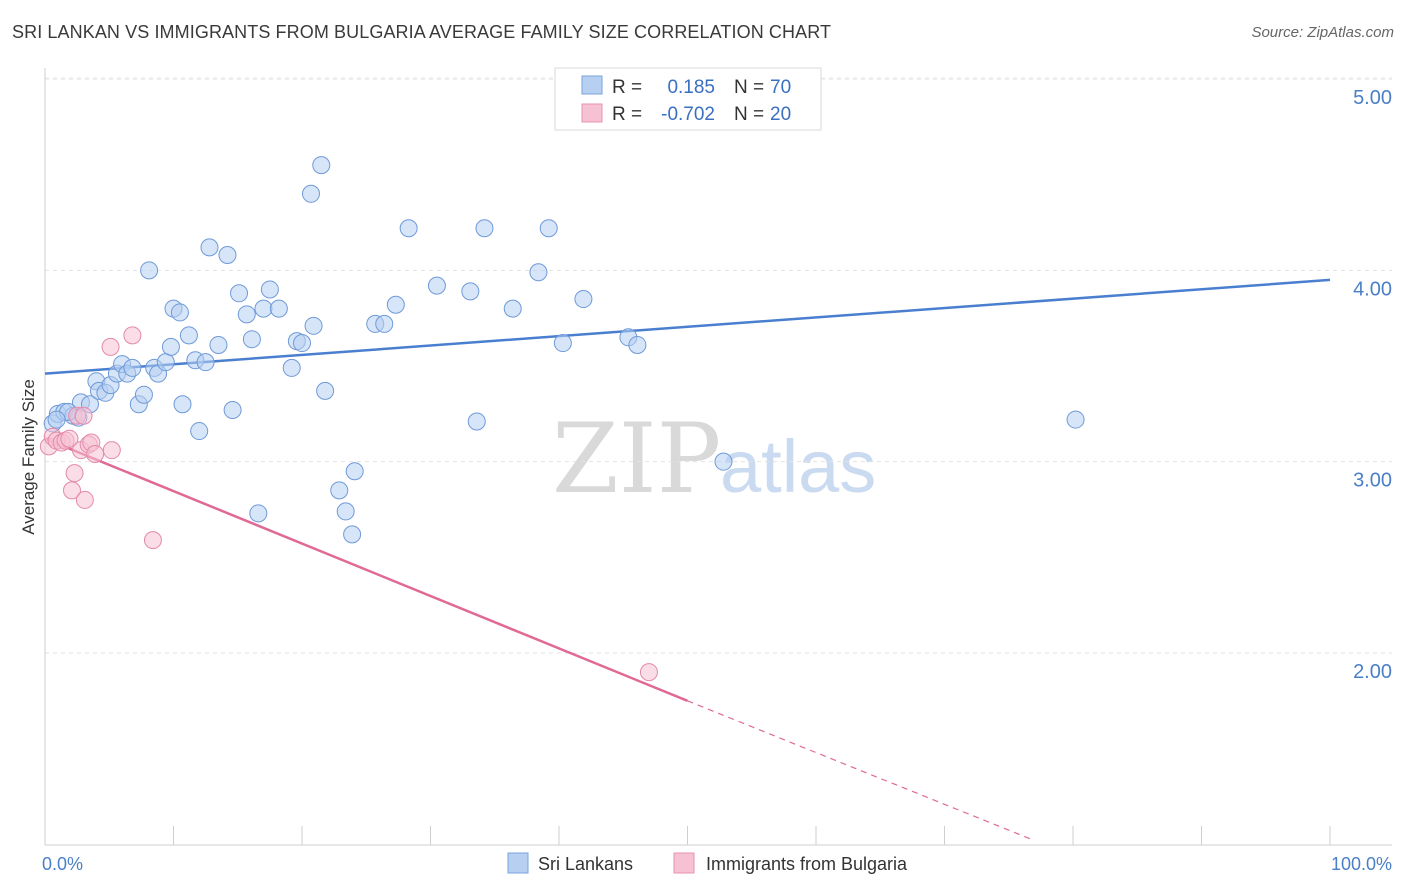  Describe the element at coordinates (1372, 289) in the screenshot. I see `y-tick-label-2: 4.00` at that location.